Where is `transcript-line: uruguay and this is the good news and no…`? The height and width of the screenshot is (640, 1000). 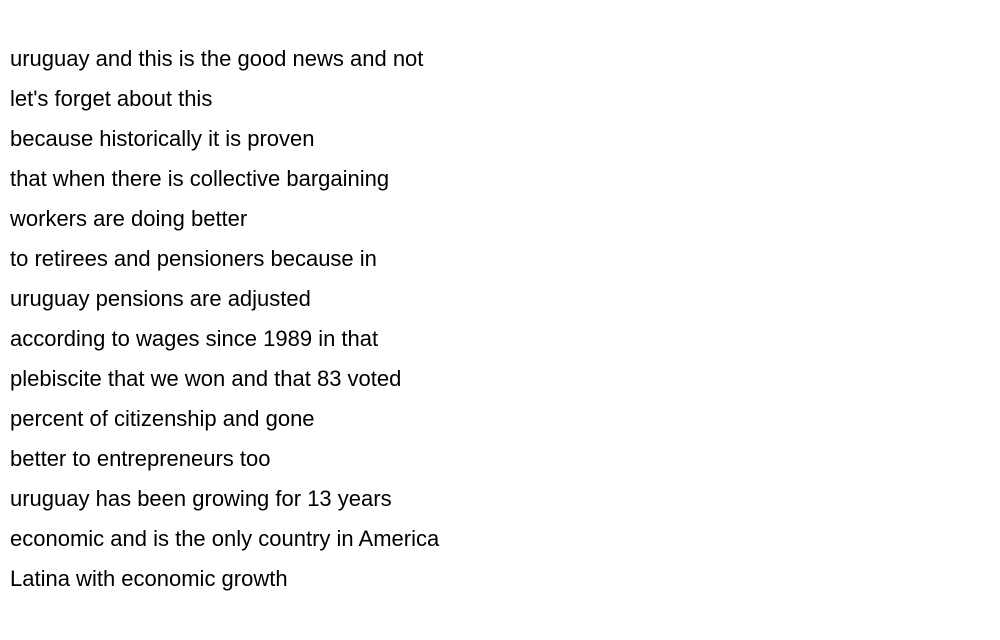
transcript-line: uruguay and this is the good news and no… is located at coordinates (217, 58).